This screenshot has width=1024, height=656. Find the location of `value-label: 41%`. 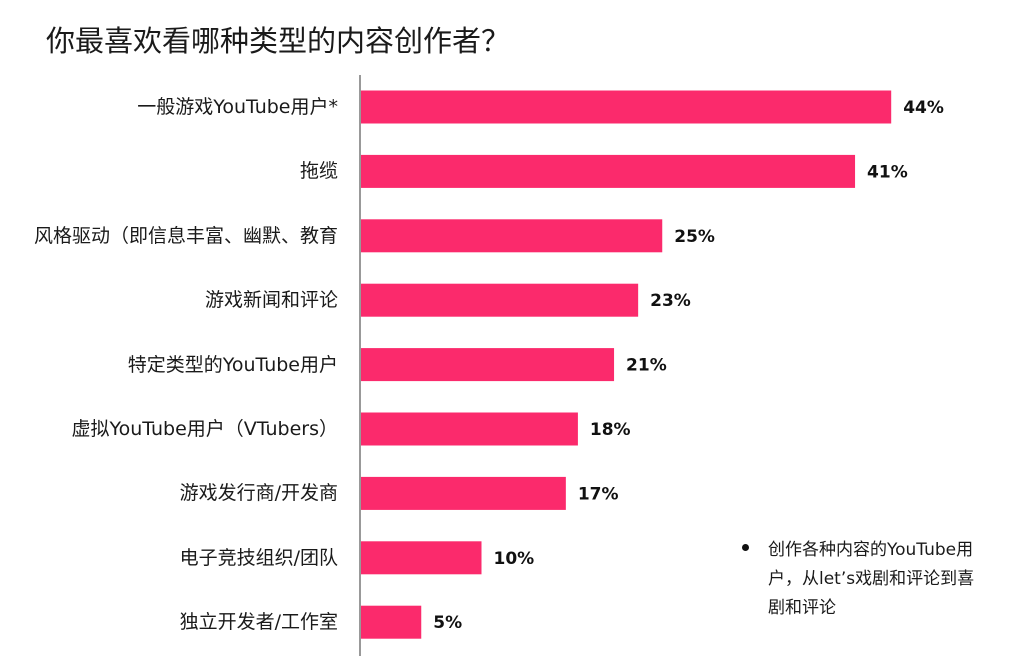

value-label: 41% is located at coordinates (887, 172).